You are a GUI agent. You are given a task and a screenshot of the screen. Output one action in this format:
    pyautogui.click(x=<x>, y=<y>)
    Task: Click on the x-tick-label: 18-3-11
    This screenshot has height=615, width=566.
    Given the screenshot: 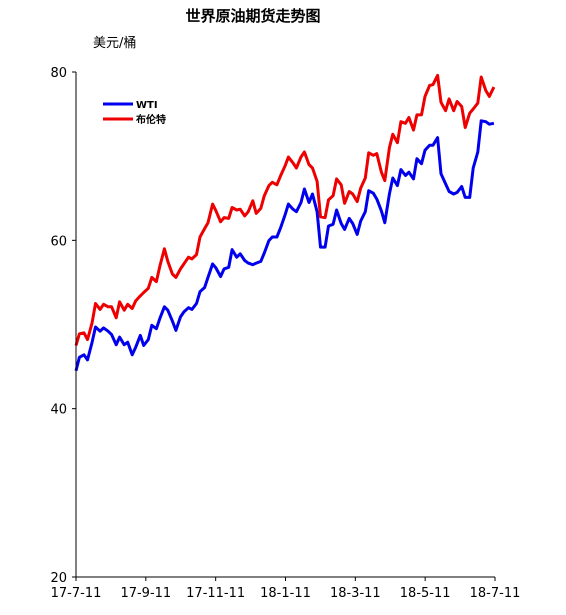 What is the action you would take?
    pyautogui.click(x=355, y=593)
    